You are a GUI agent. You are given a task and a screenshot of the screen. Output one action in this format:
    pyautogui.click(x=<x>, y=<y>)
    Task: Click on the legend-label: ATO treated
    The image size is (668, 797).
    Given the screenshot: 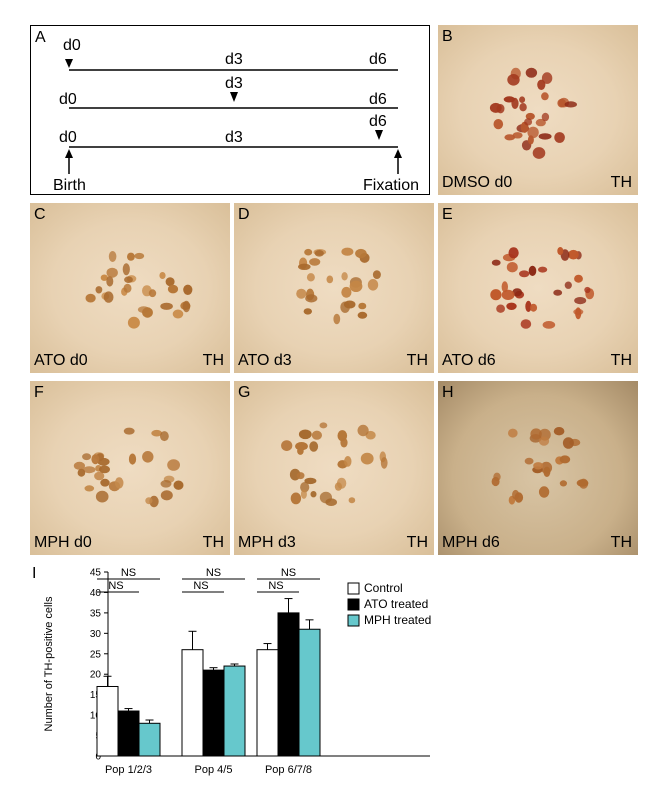 What is the action you would take?
    pyautogui.click(x=396, y=604)
    